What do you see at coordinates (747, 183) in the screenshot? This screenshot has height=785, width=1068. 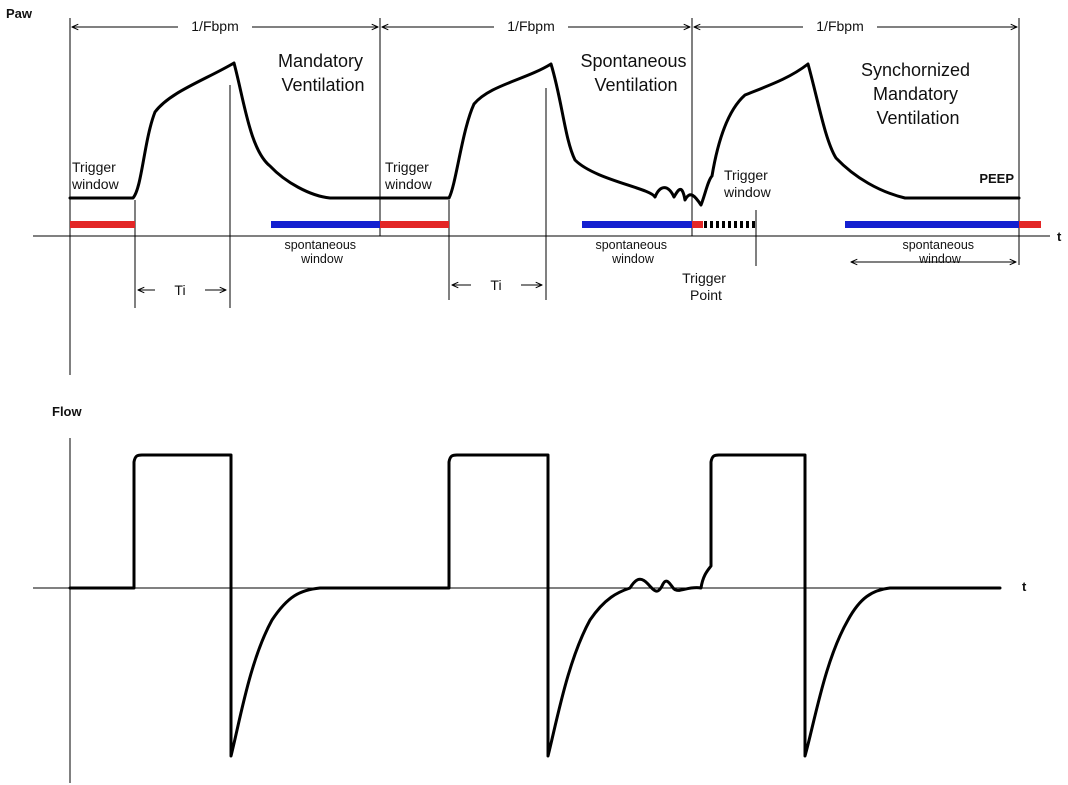 I see `trigger-window-label-3: Trigger window` at bounding box center [747, 183].